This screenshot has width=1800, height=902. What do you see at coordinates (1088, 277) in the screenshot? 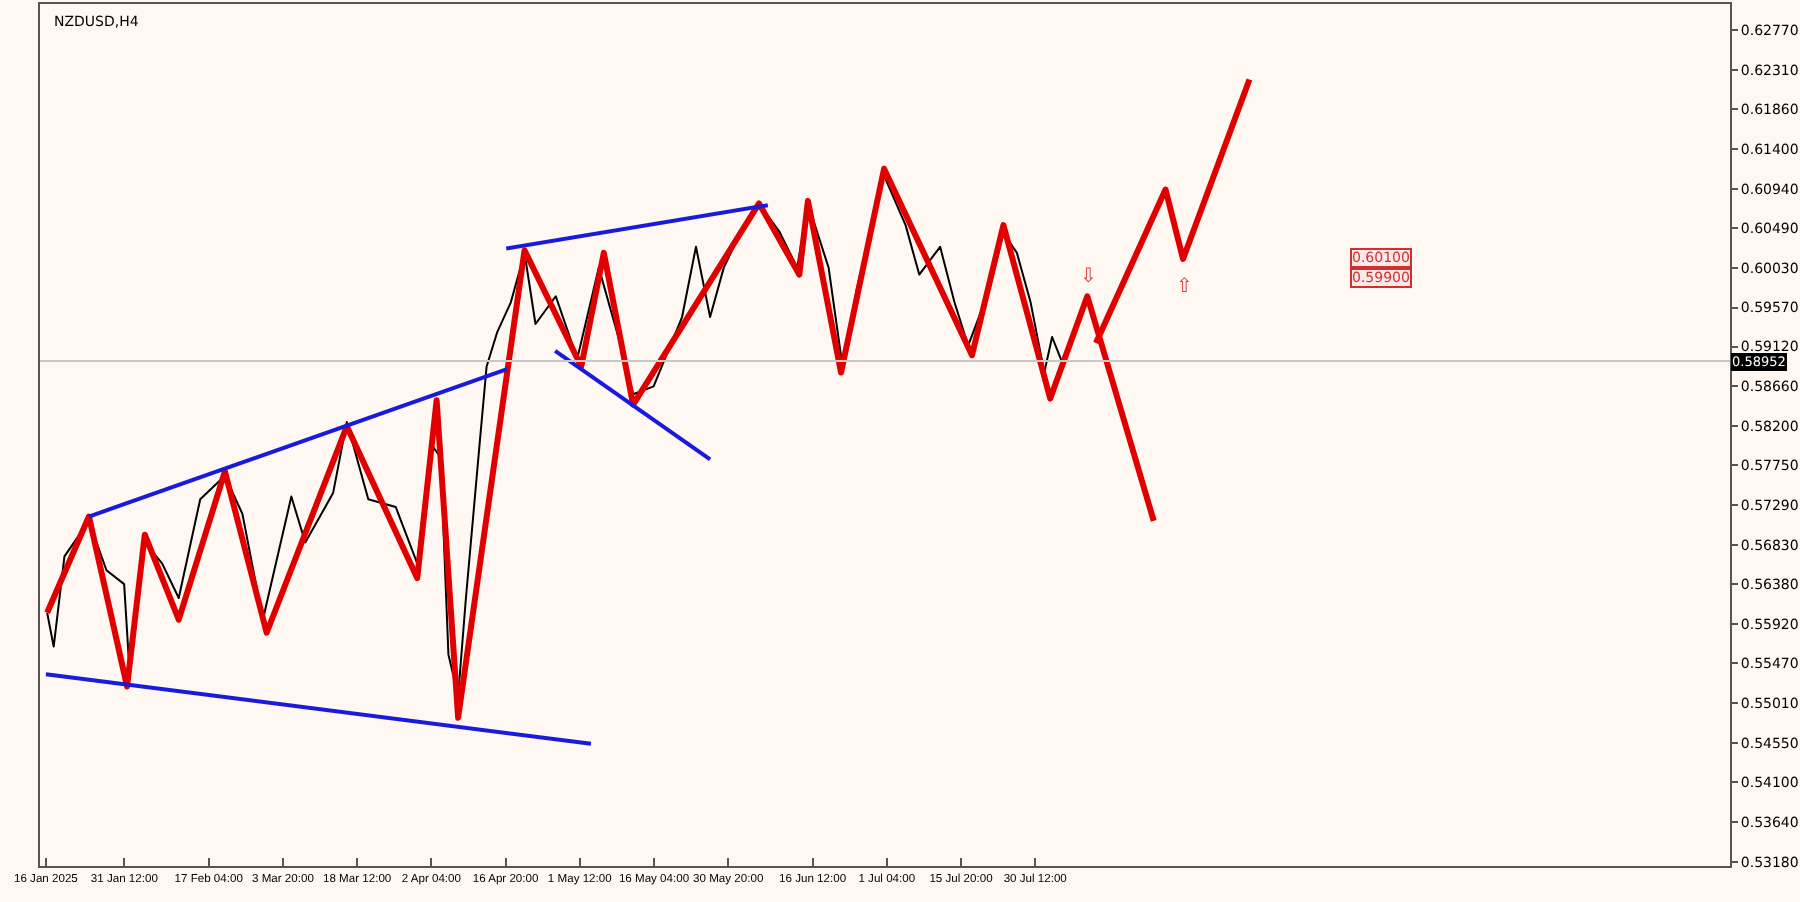
I see `annotation: ⇩` at bounding box center [1088, 277].